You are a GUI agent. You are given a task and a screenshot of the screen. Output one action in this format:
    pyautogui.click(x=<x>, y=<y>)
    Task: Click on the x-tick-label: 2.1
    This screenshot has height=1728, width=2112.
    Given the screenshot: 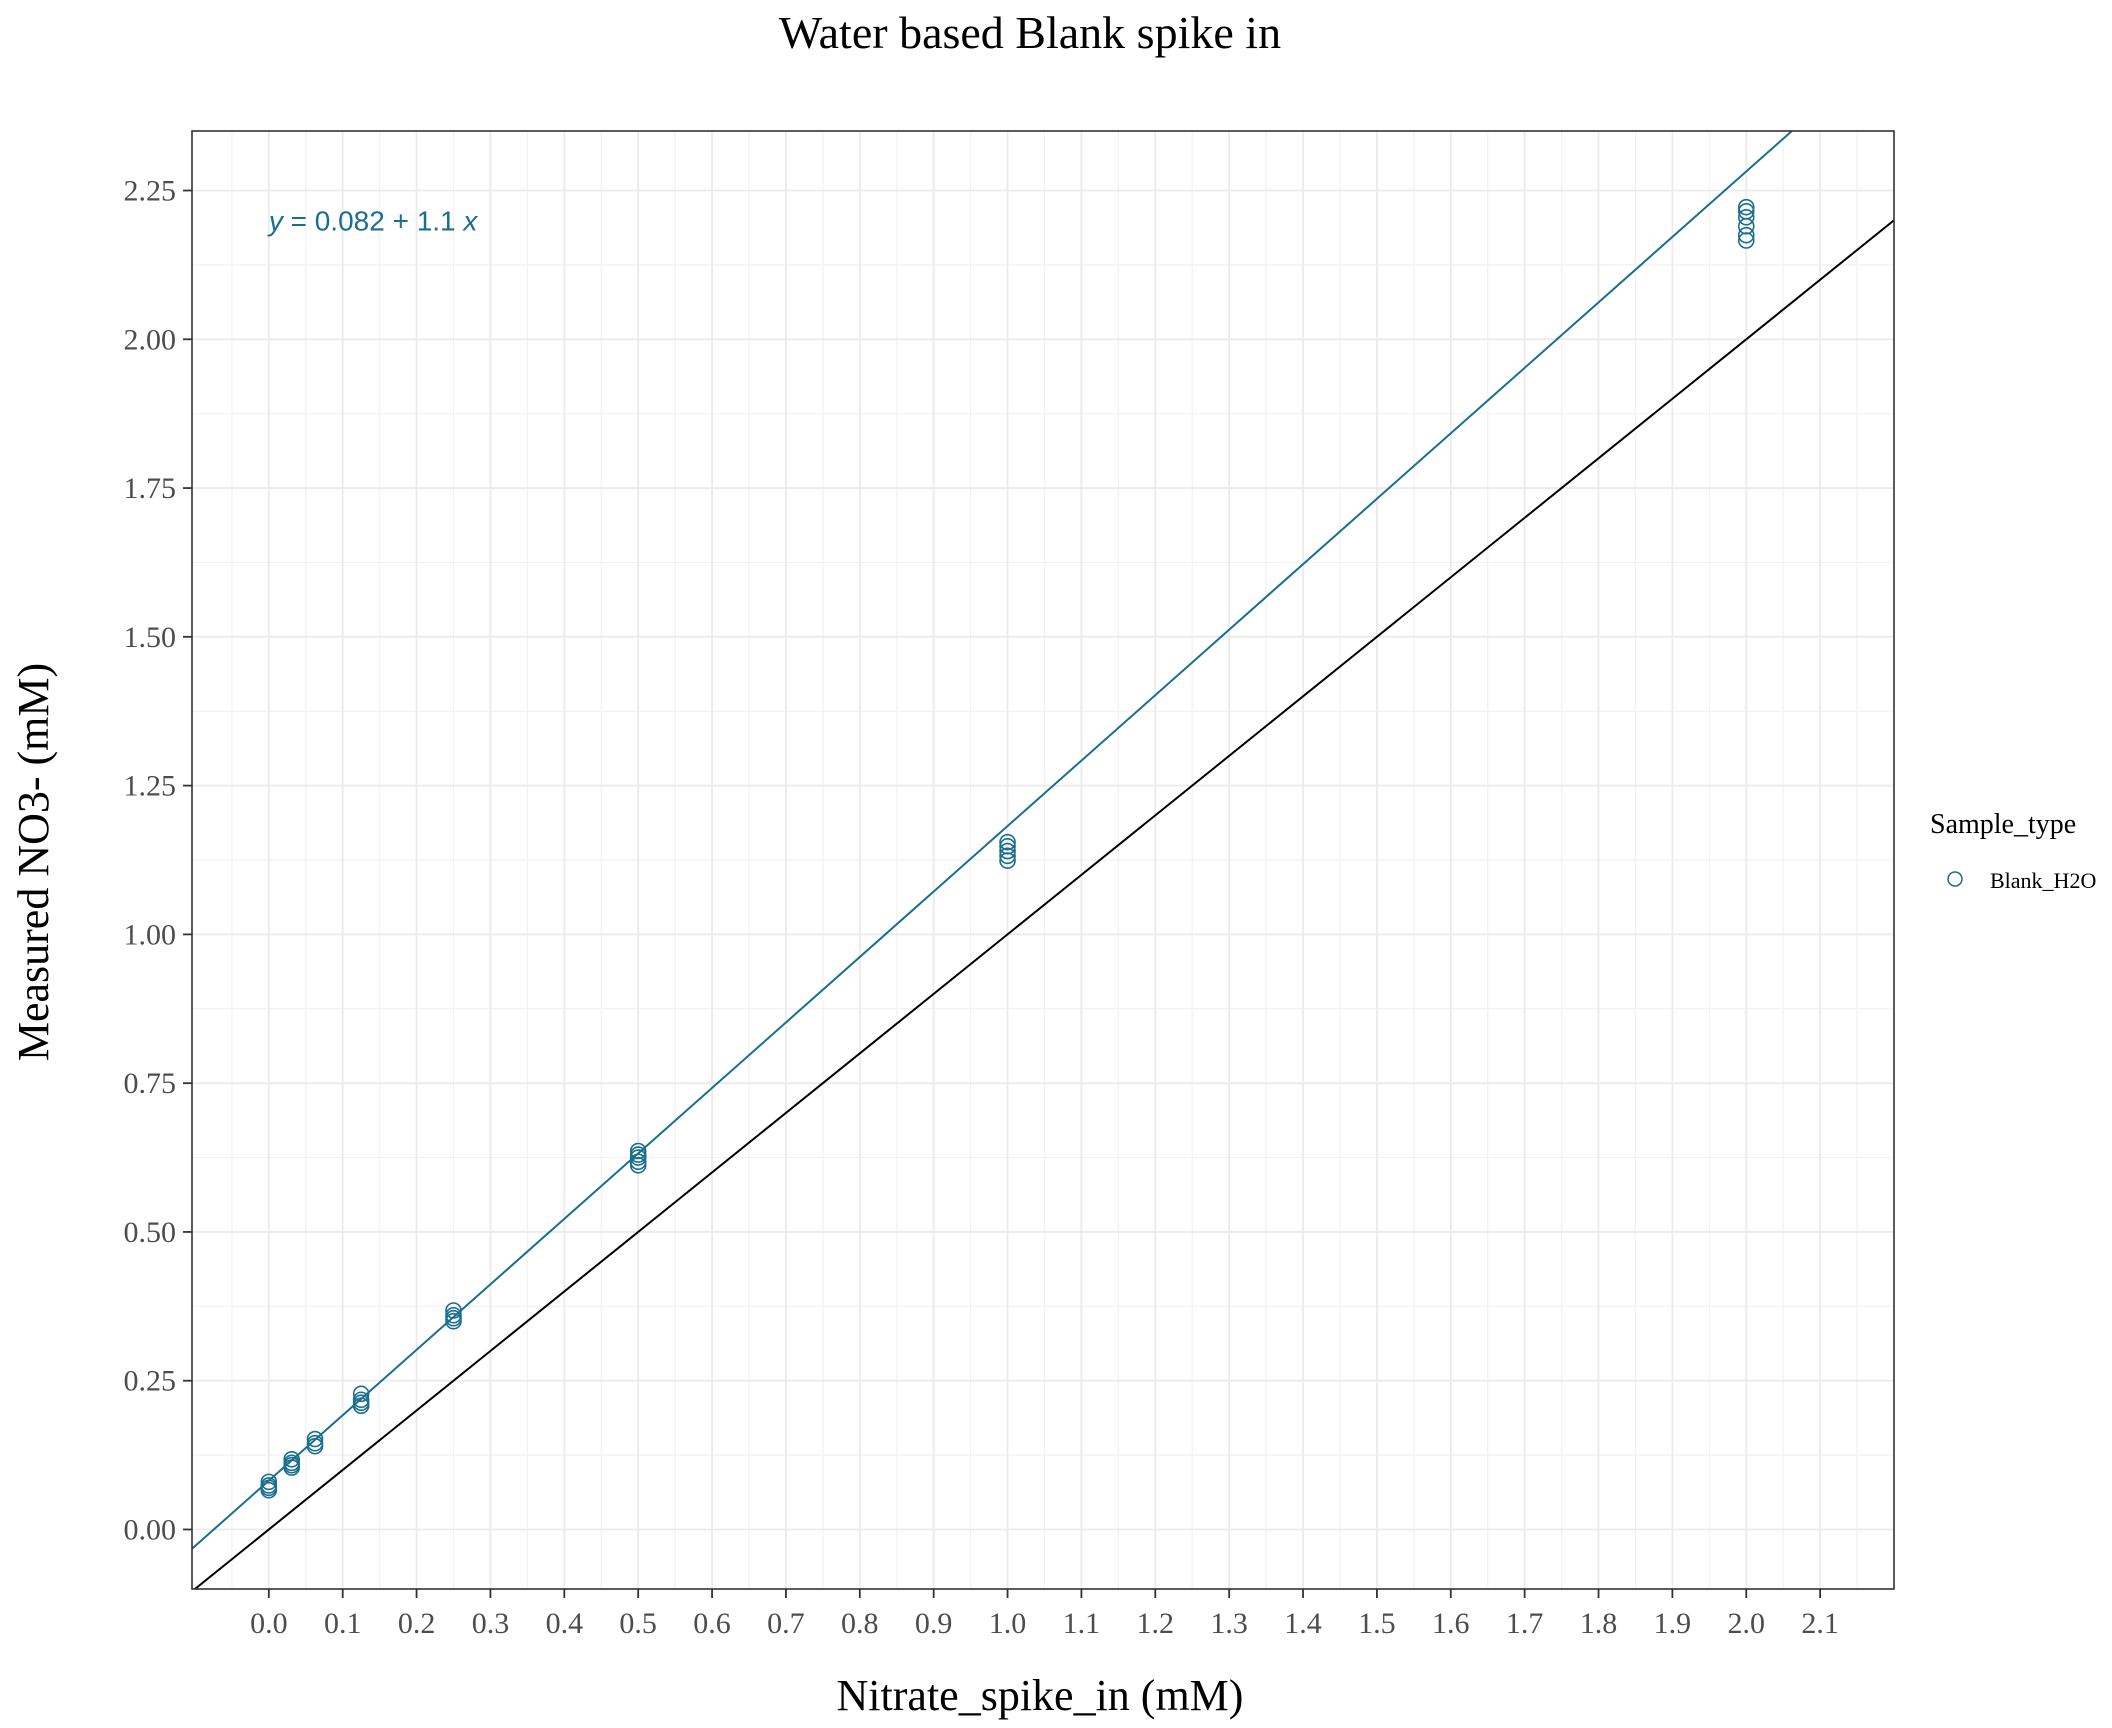 What is the action you would take?
    pyautogui.click(x=1820, y=1623)
    